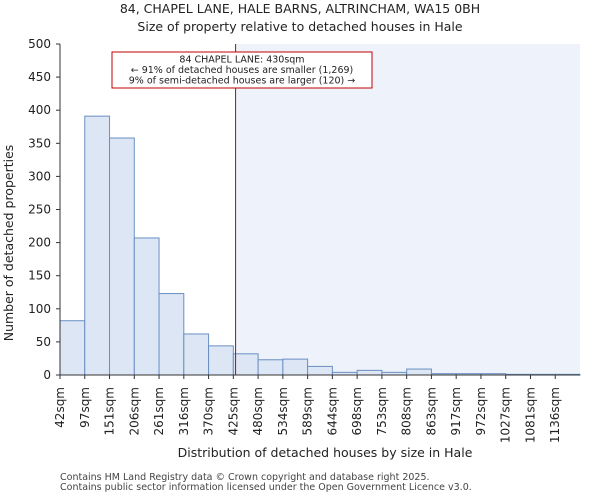 This screenshot has width=600, height=500. I want to click on x-tick-label: 480sqm, so click(258, 411).